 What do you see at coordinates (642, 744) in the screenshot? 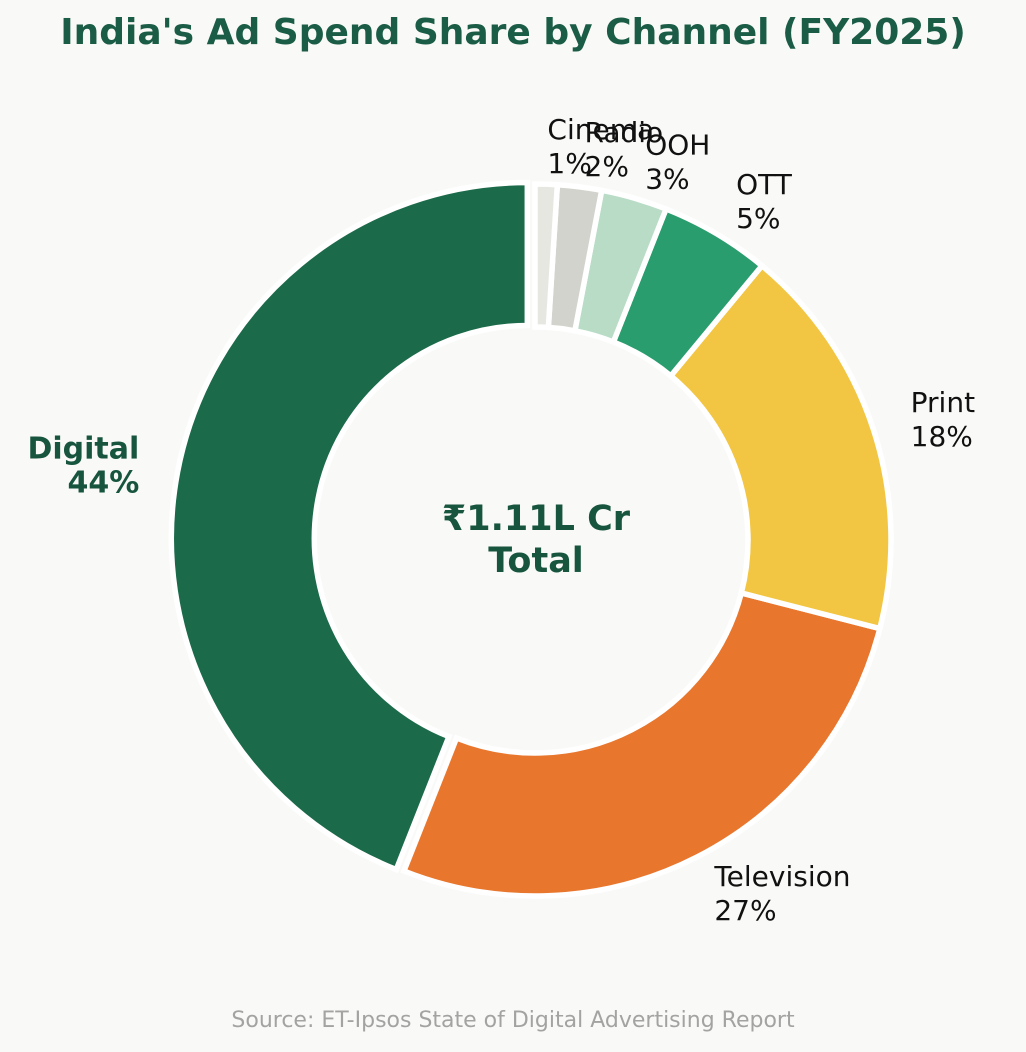
I see `slice-television` at bounding box center [642, 744].